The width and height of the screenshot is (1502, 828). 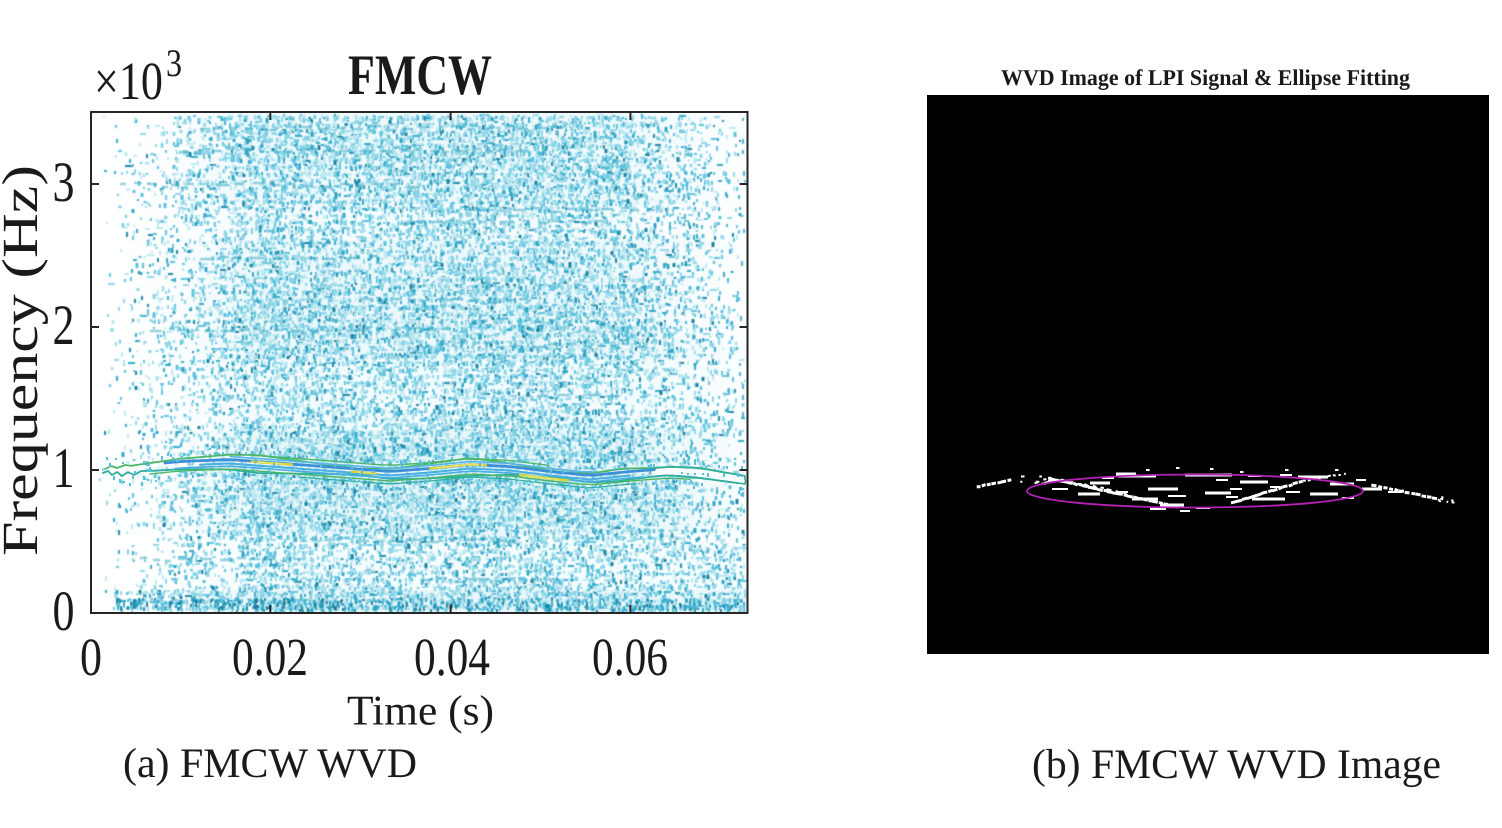 What do you see at coordinates (420, 710) in the screenshot?
I see `svg-text: Time (s)` at bounding box center [420, 710].